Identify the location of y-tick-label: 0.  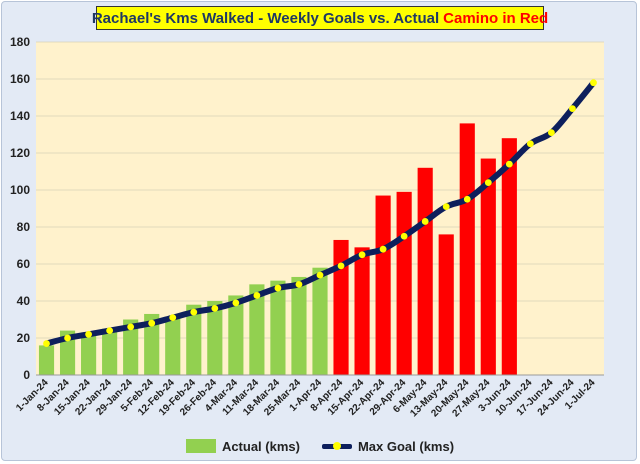
(26, 375).